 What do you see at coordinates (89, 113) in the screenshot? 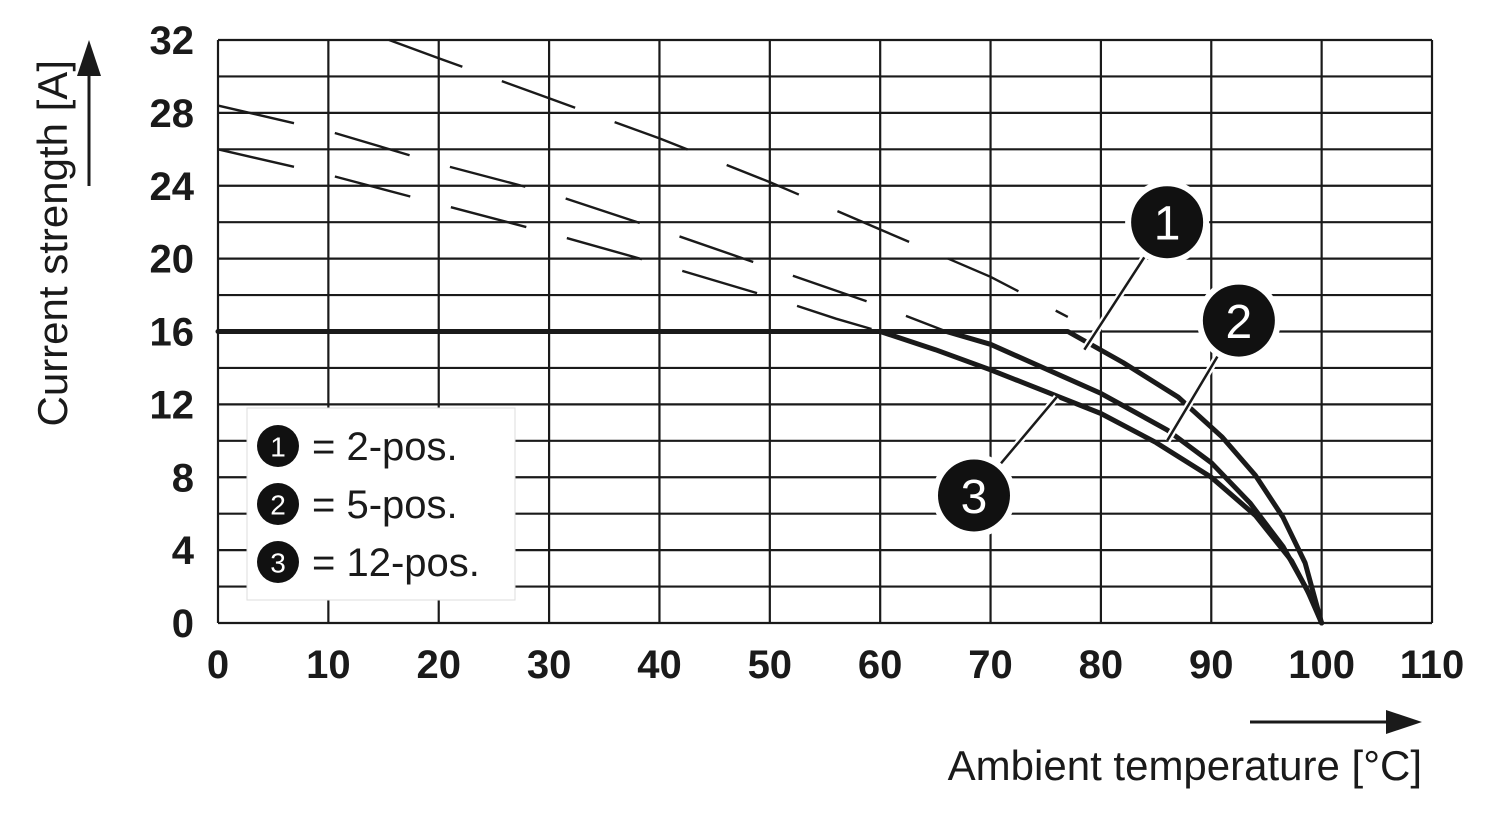
I see `y-axis-arrow-icon` at bounding box center [89, 113].